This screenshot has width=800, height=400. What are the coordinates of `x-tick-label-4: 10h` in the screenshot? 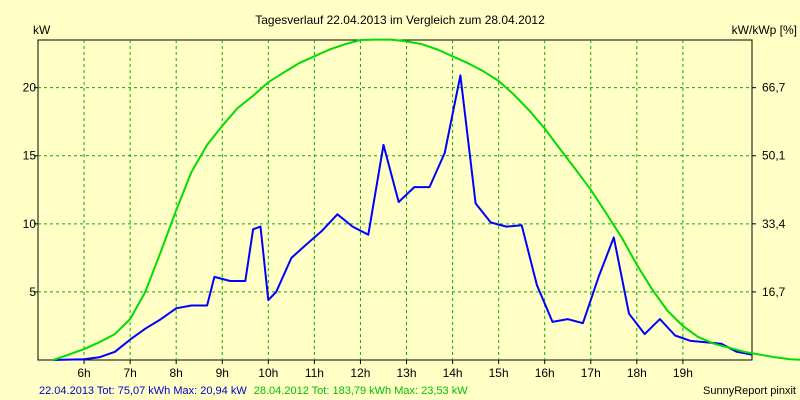 It's located at (268, 373).